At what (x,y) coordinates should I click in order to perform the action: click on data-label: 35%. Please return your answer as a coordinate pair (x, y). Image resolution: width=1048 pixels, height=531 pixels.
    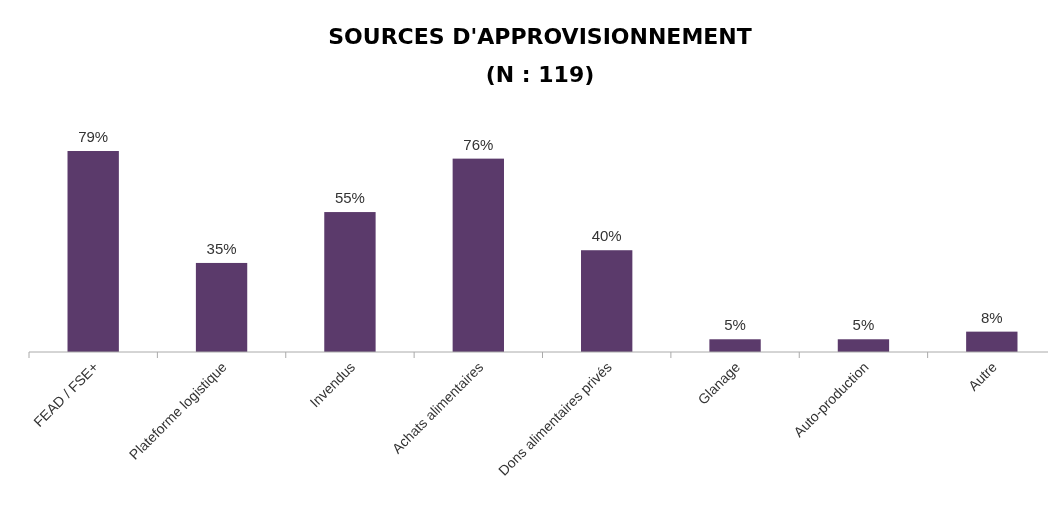
    Looking at the image, I should click on (221, 248).